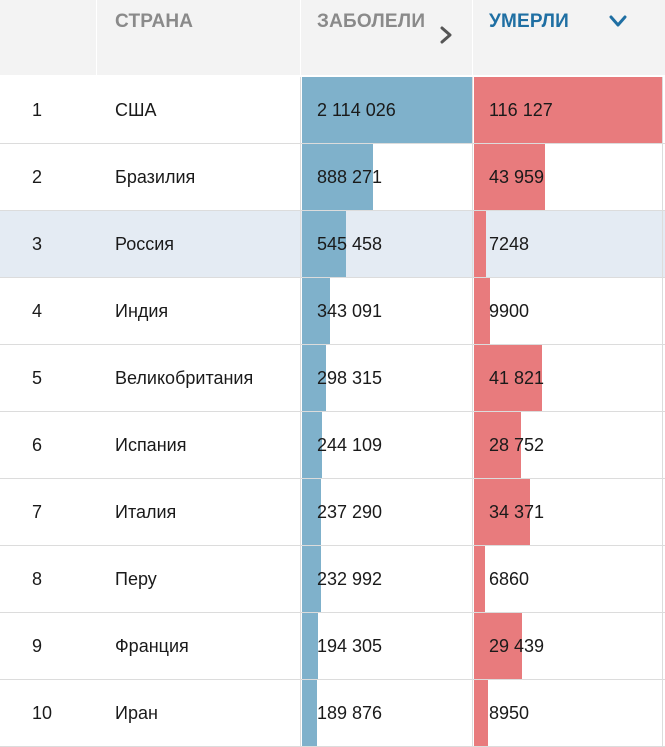 This screenshot has height=747, width=665. Describe the element at coordinates (517, 445) in the screenshot. I see `deaths-value: 28 752` at that location.